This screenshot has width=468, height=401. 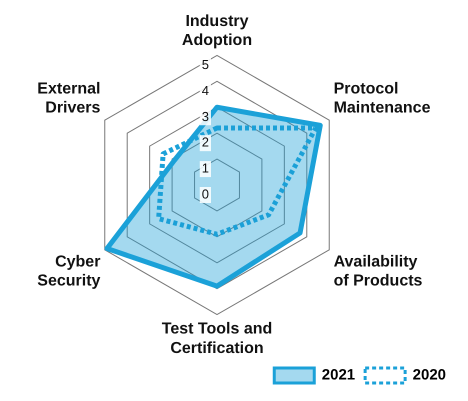 I want to click on spoke-label: Industry Adoption, so click(x=217, y=31).